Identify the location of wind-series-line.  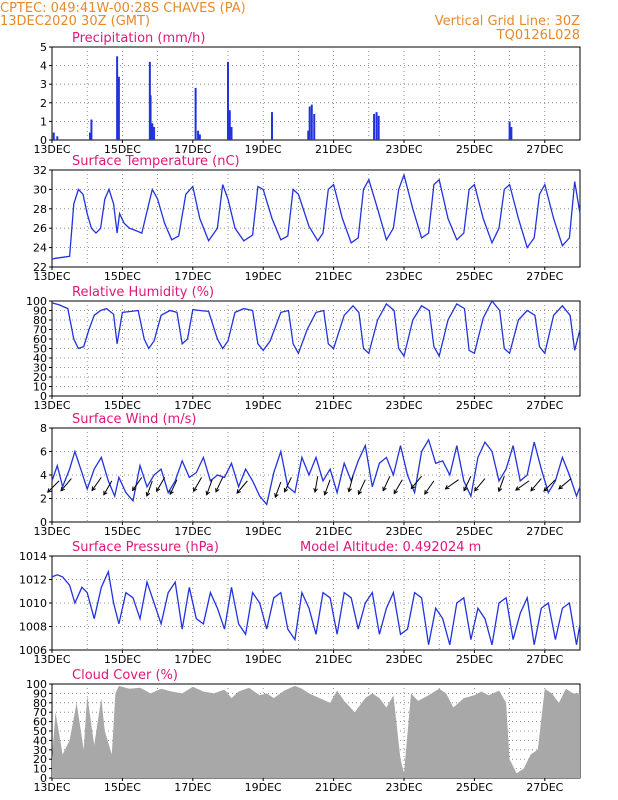
(316, 472).